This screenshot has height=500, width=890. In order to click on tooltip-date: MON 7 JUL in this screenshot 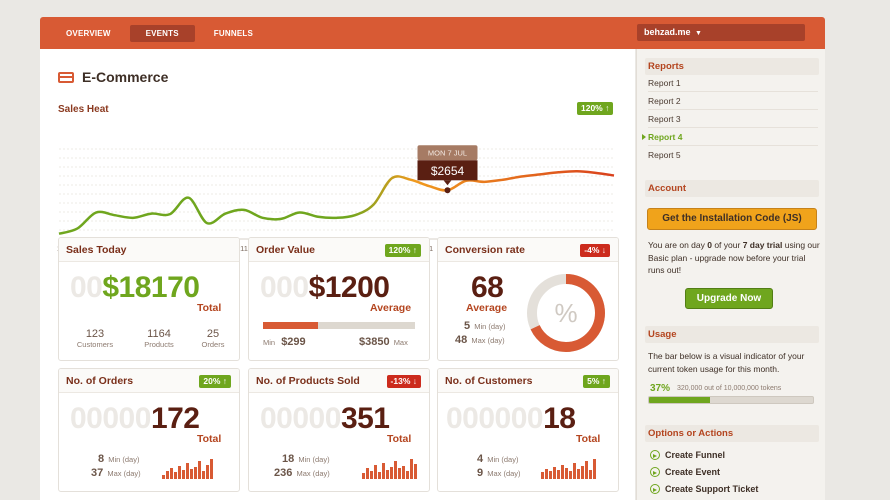, I will do `click(447, 152)`.